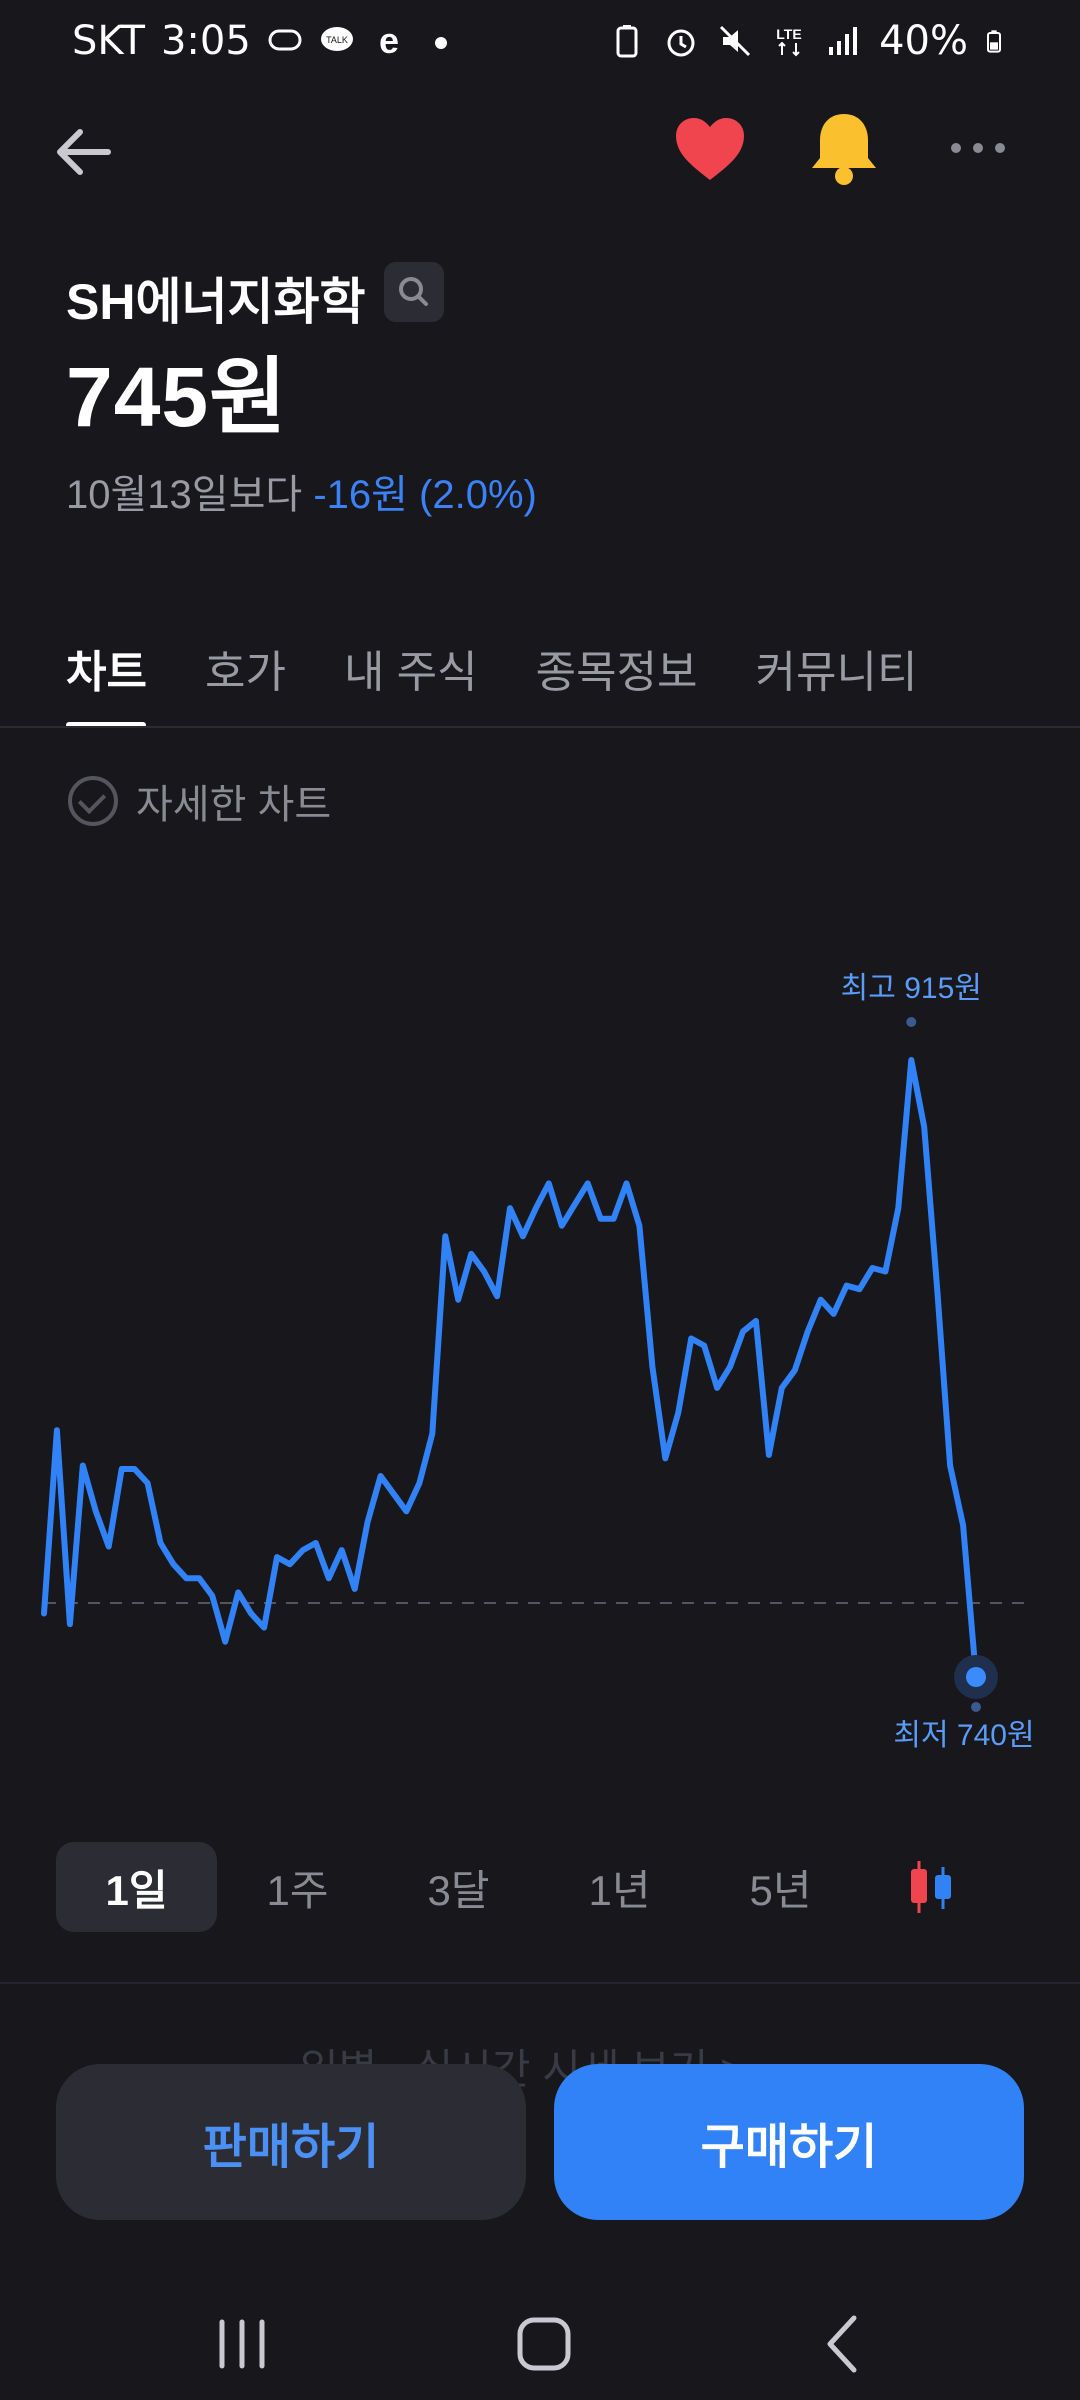 Image resolution: width=1080 pixels, height=2400 pixels. Describe the element at coordinates (789, 2142) in the screenshot. I see `buy-button: 구매하기` at that location.